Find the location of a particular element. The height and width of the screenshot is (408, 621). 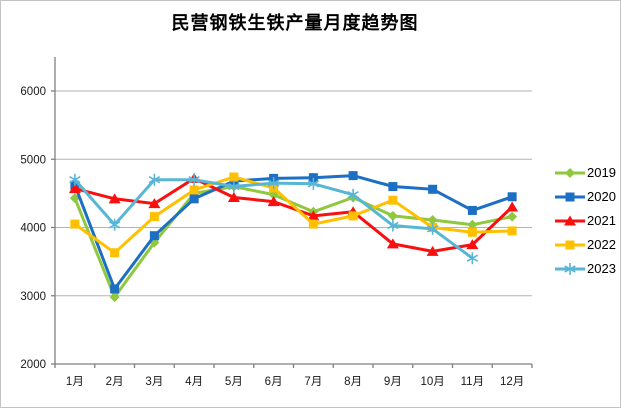

legend-marker-2020 is located at coordinates (570, 197).